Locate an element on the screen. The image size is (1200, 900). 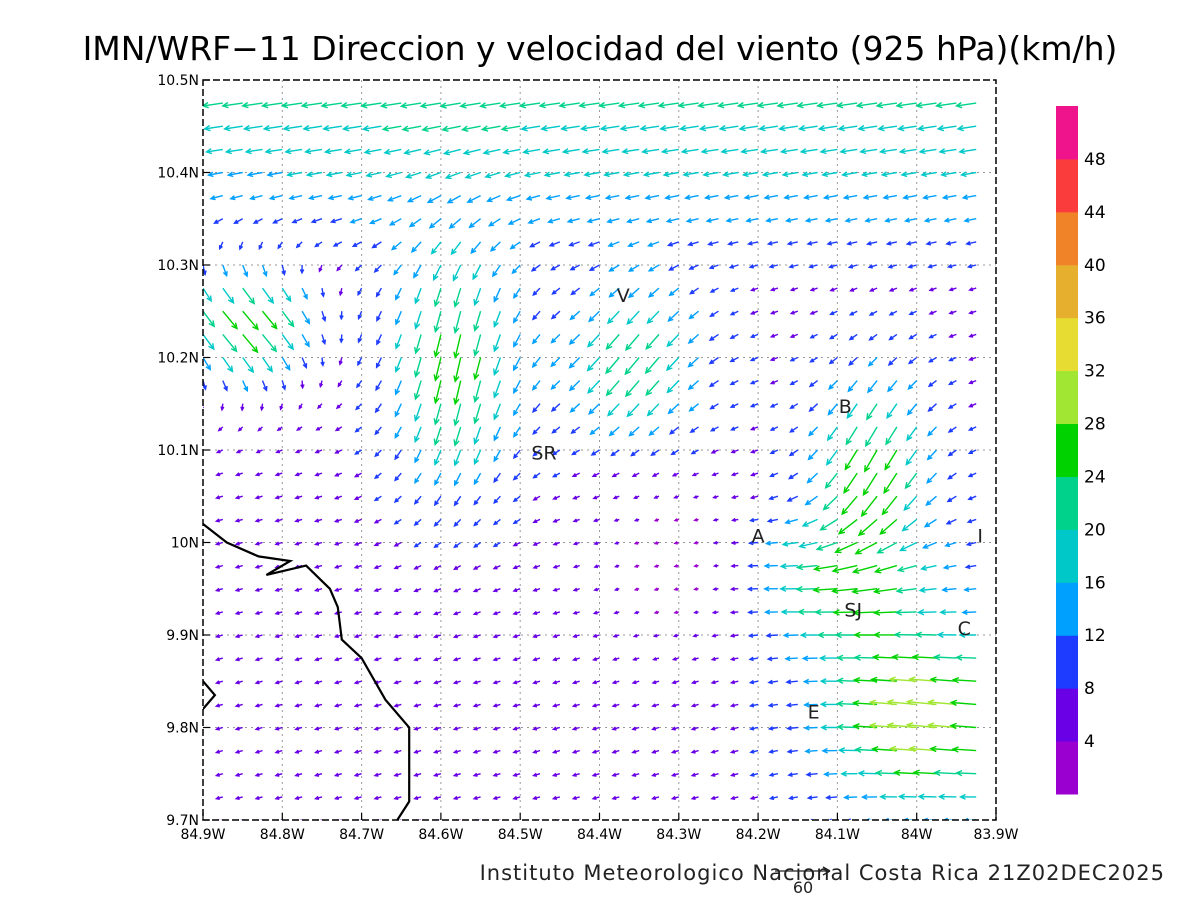
colorbar-segment is located at coordinates (1067, 556).